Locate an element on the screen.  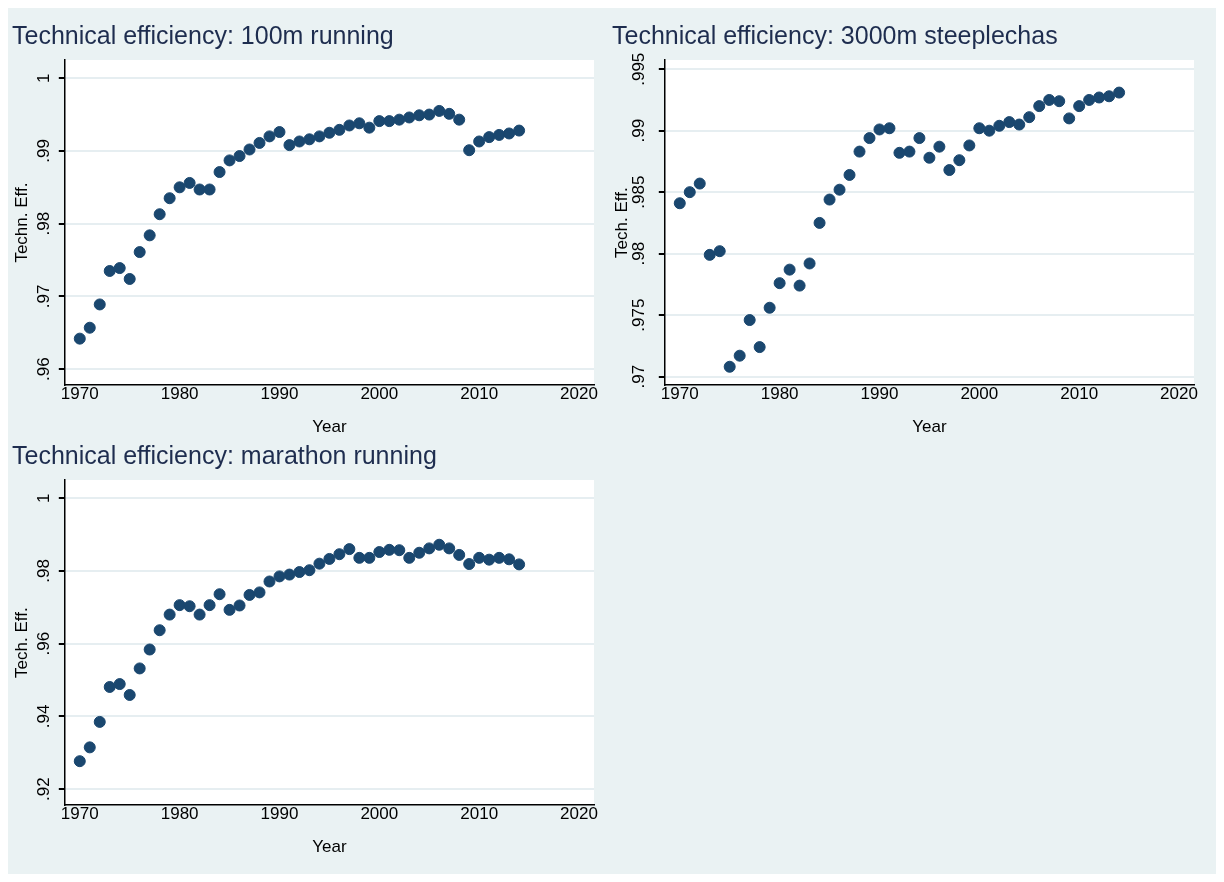
y-tick-label: .96 is located at coordinates (43, 643).